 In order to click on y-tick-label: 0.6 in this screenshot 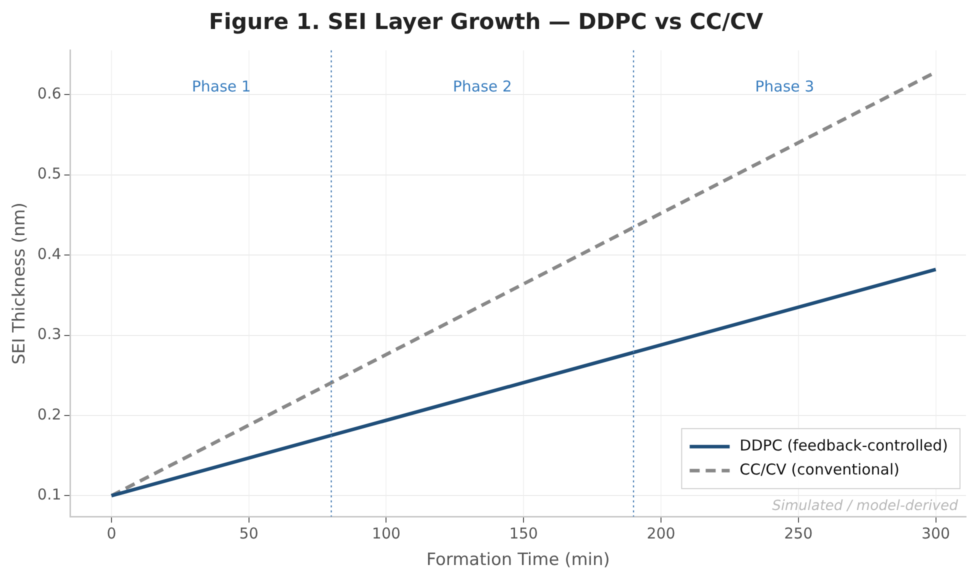, I will do `click(49, 93)`.